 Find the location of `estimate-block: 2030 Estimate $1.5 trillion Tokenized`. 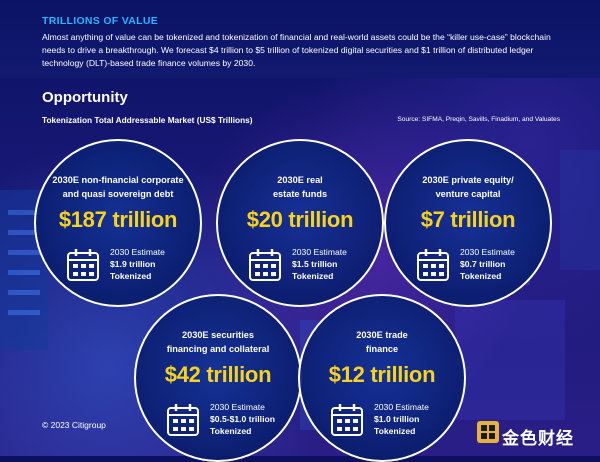

estimate-block: 2030 Estimate $1.5 trillion Tokenized is located at coordinates (313, 267).